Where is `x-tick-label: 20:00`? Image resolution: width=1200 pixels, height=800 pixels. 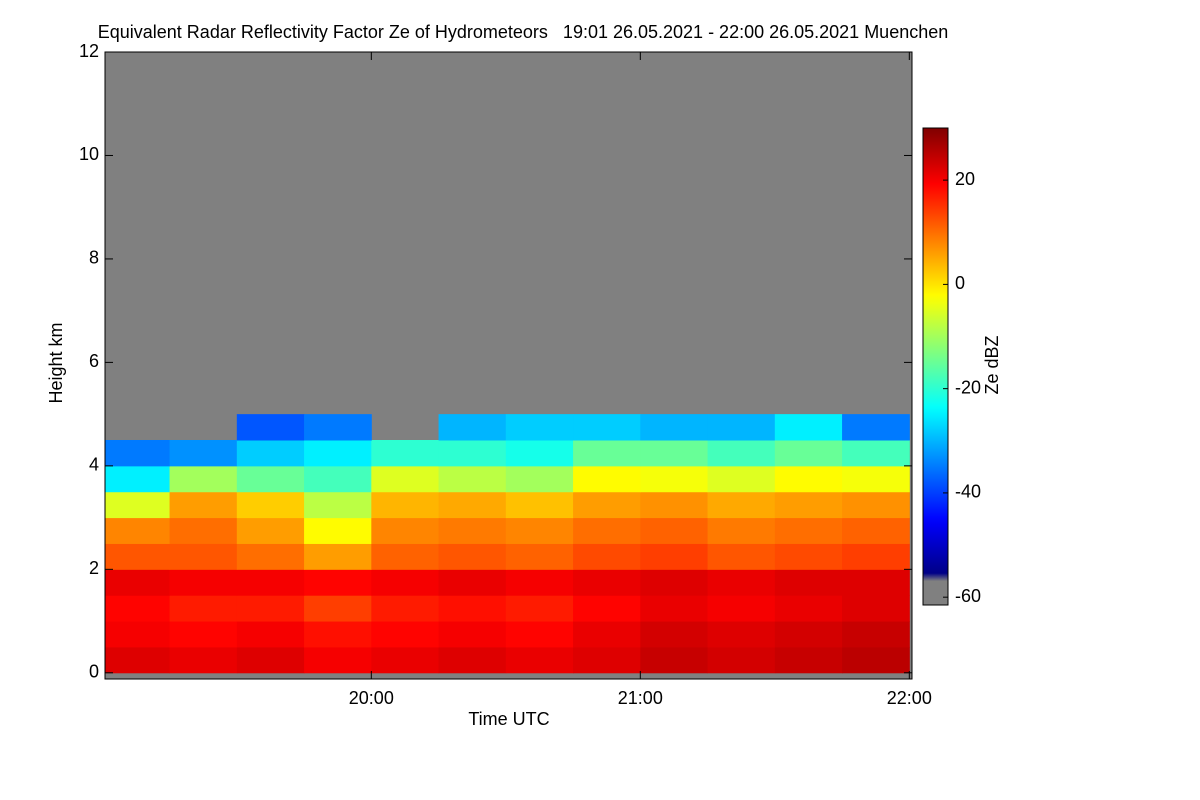
x-tick-label: 20:00 is located at coordinates (371, 698).